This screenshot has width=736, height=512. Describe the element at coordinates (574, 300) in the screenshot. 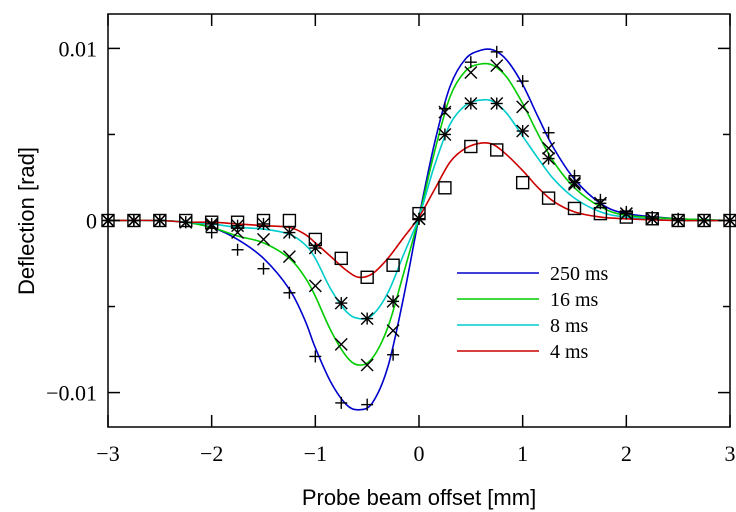

I see `legend-label: 16 ms` at that location.